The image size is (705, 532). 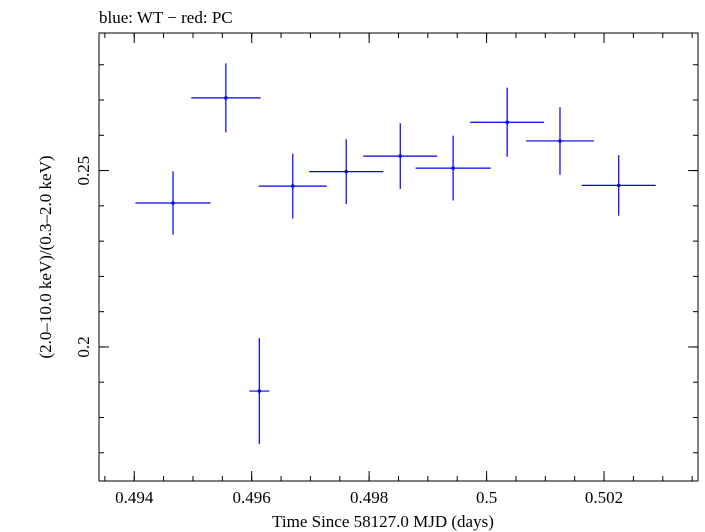 What do you see at coordinates (369, 497) in the screenshot?
I see `x-tick-label: 0.498` at bounding box center [369, 497].